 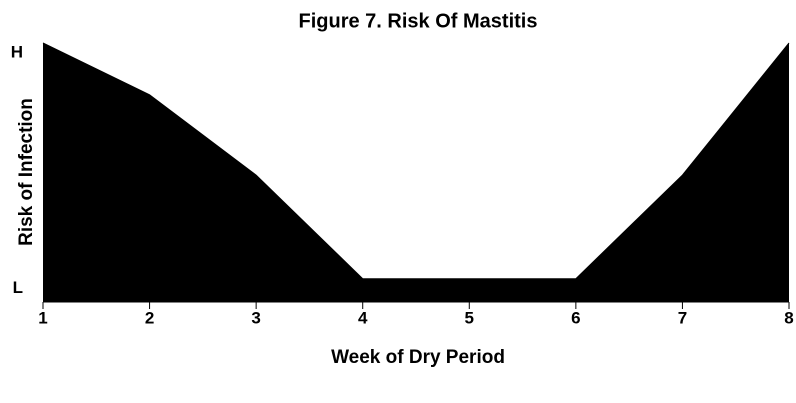 I want to click on x-tick-label: 6, so click(x=575, y=317).